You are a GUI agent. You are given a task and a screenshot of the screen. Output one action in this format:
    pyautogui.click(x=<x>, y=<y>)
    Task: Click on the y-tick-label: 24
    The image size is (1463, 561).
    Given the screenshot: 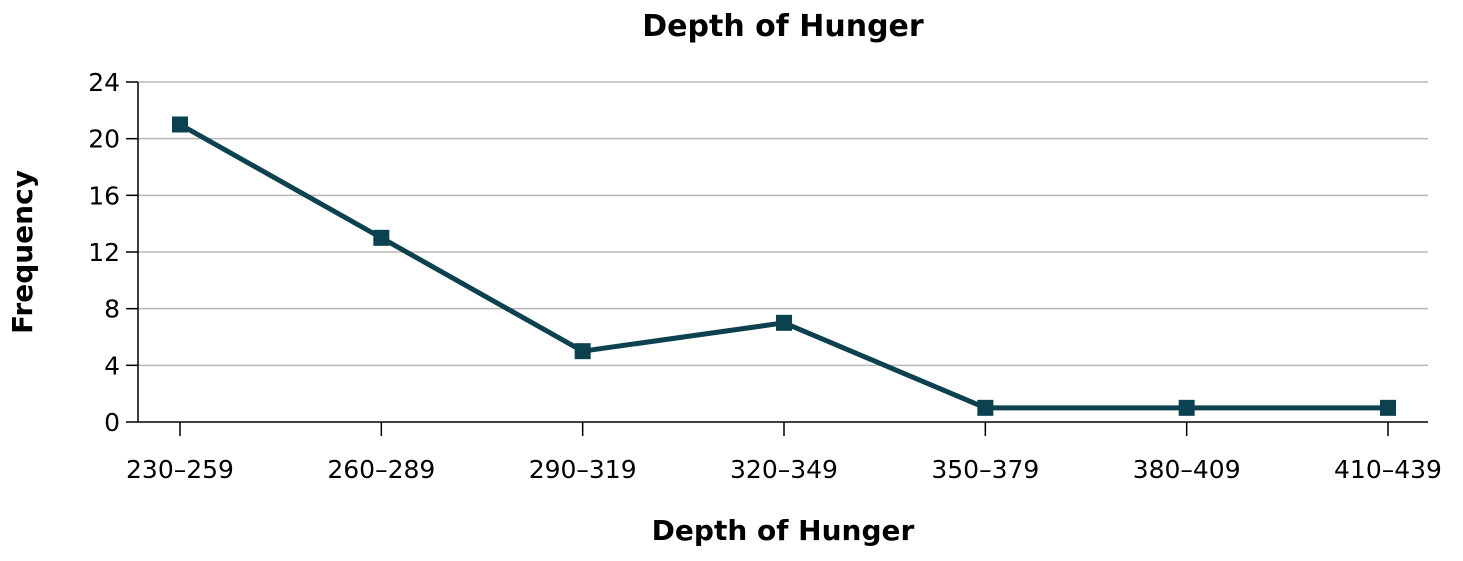 What is the action you would take?
    pyautogui.click(x=104, y=82)
    